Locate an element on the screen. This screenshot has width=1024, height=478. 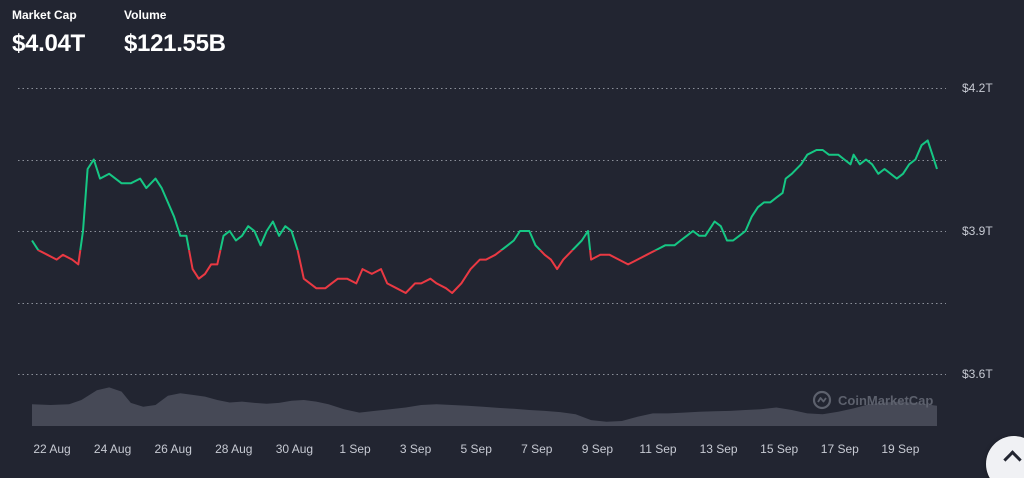
watermark: CoinMarketCap is located at coordinates (872, 400).